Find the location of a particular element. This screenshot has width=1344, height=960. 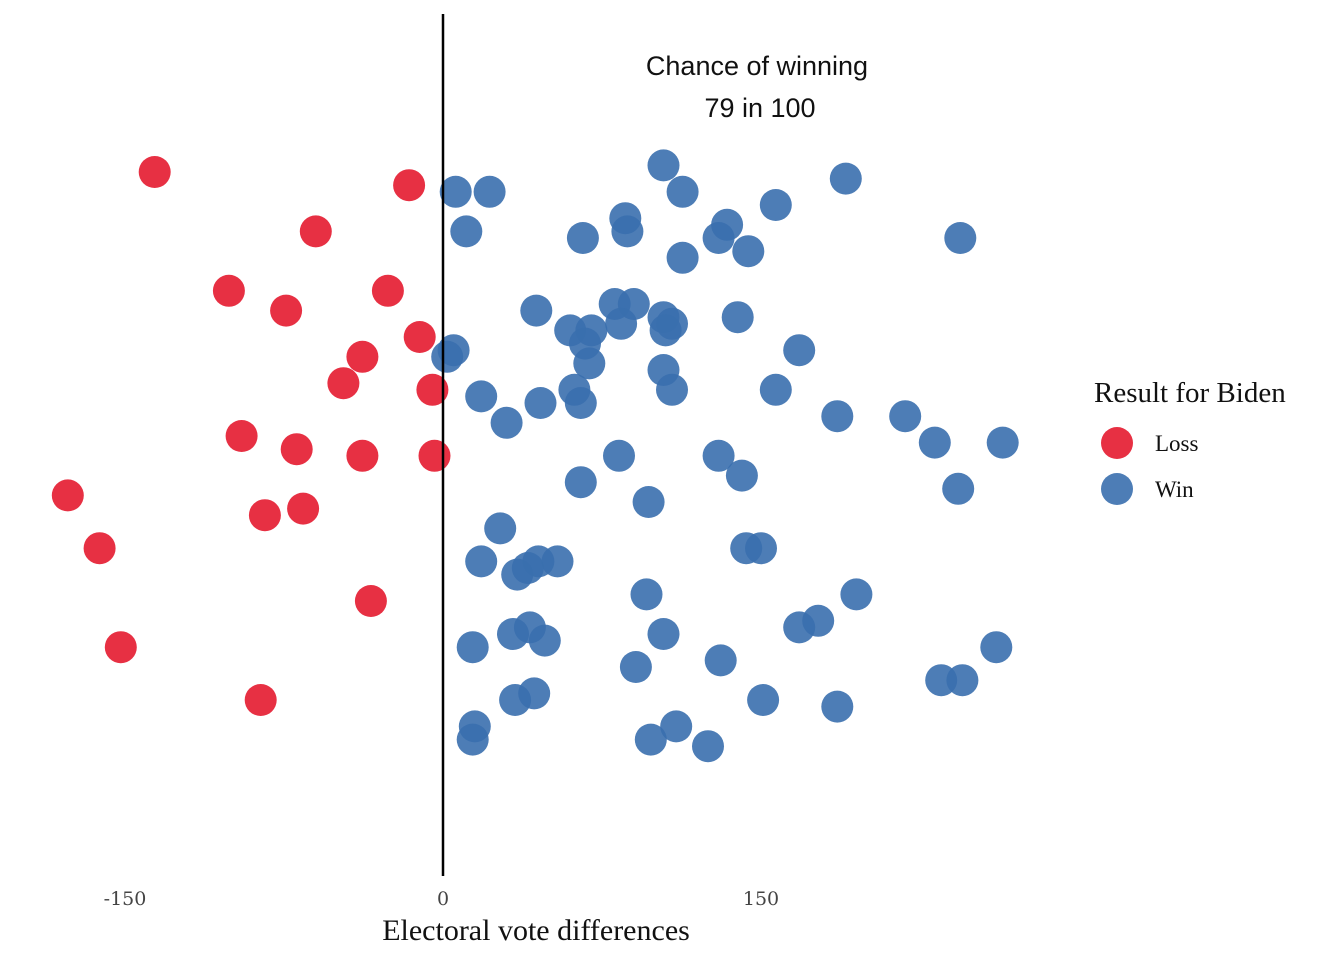

legend-swatch-loss is located at coordinates (1117, 443).